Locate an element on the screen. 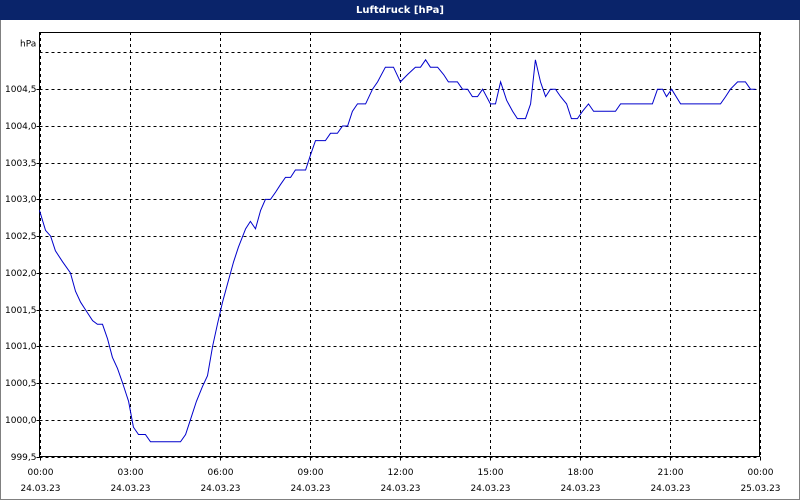 This screenshot has height=500, width=800. x-tick-label: 15:00 is located at coordinates (491, 473).